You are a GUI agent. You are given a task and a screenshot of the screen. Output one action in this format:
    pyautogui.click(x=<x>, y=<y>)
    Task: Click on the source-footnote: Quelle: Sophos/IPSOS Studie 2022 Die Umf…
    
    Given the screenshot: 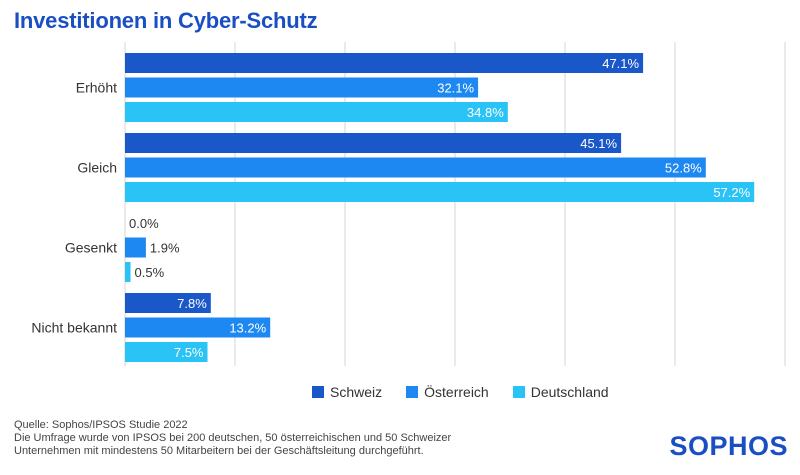 What is the action you would take?
    pyautogui.click(x=232, y=438)
    